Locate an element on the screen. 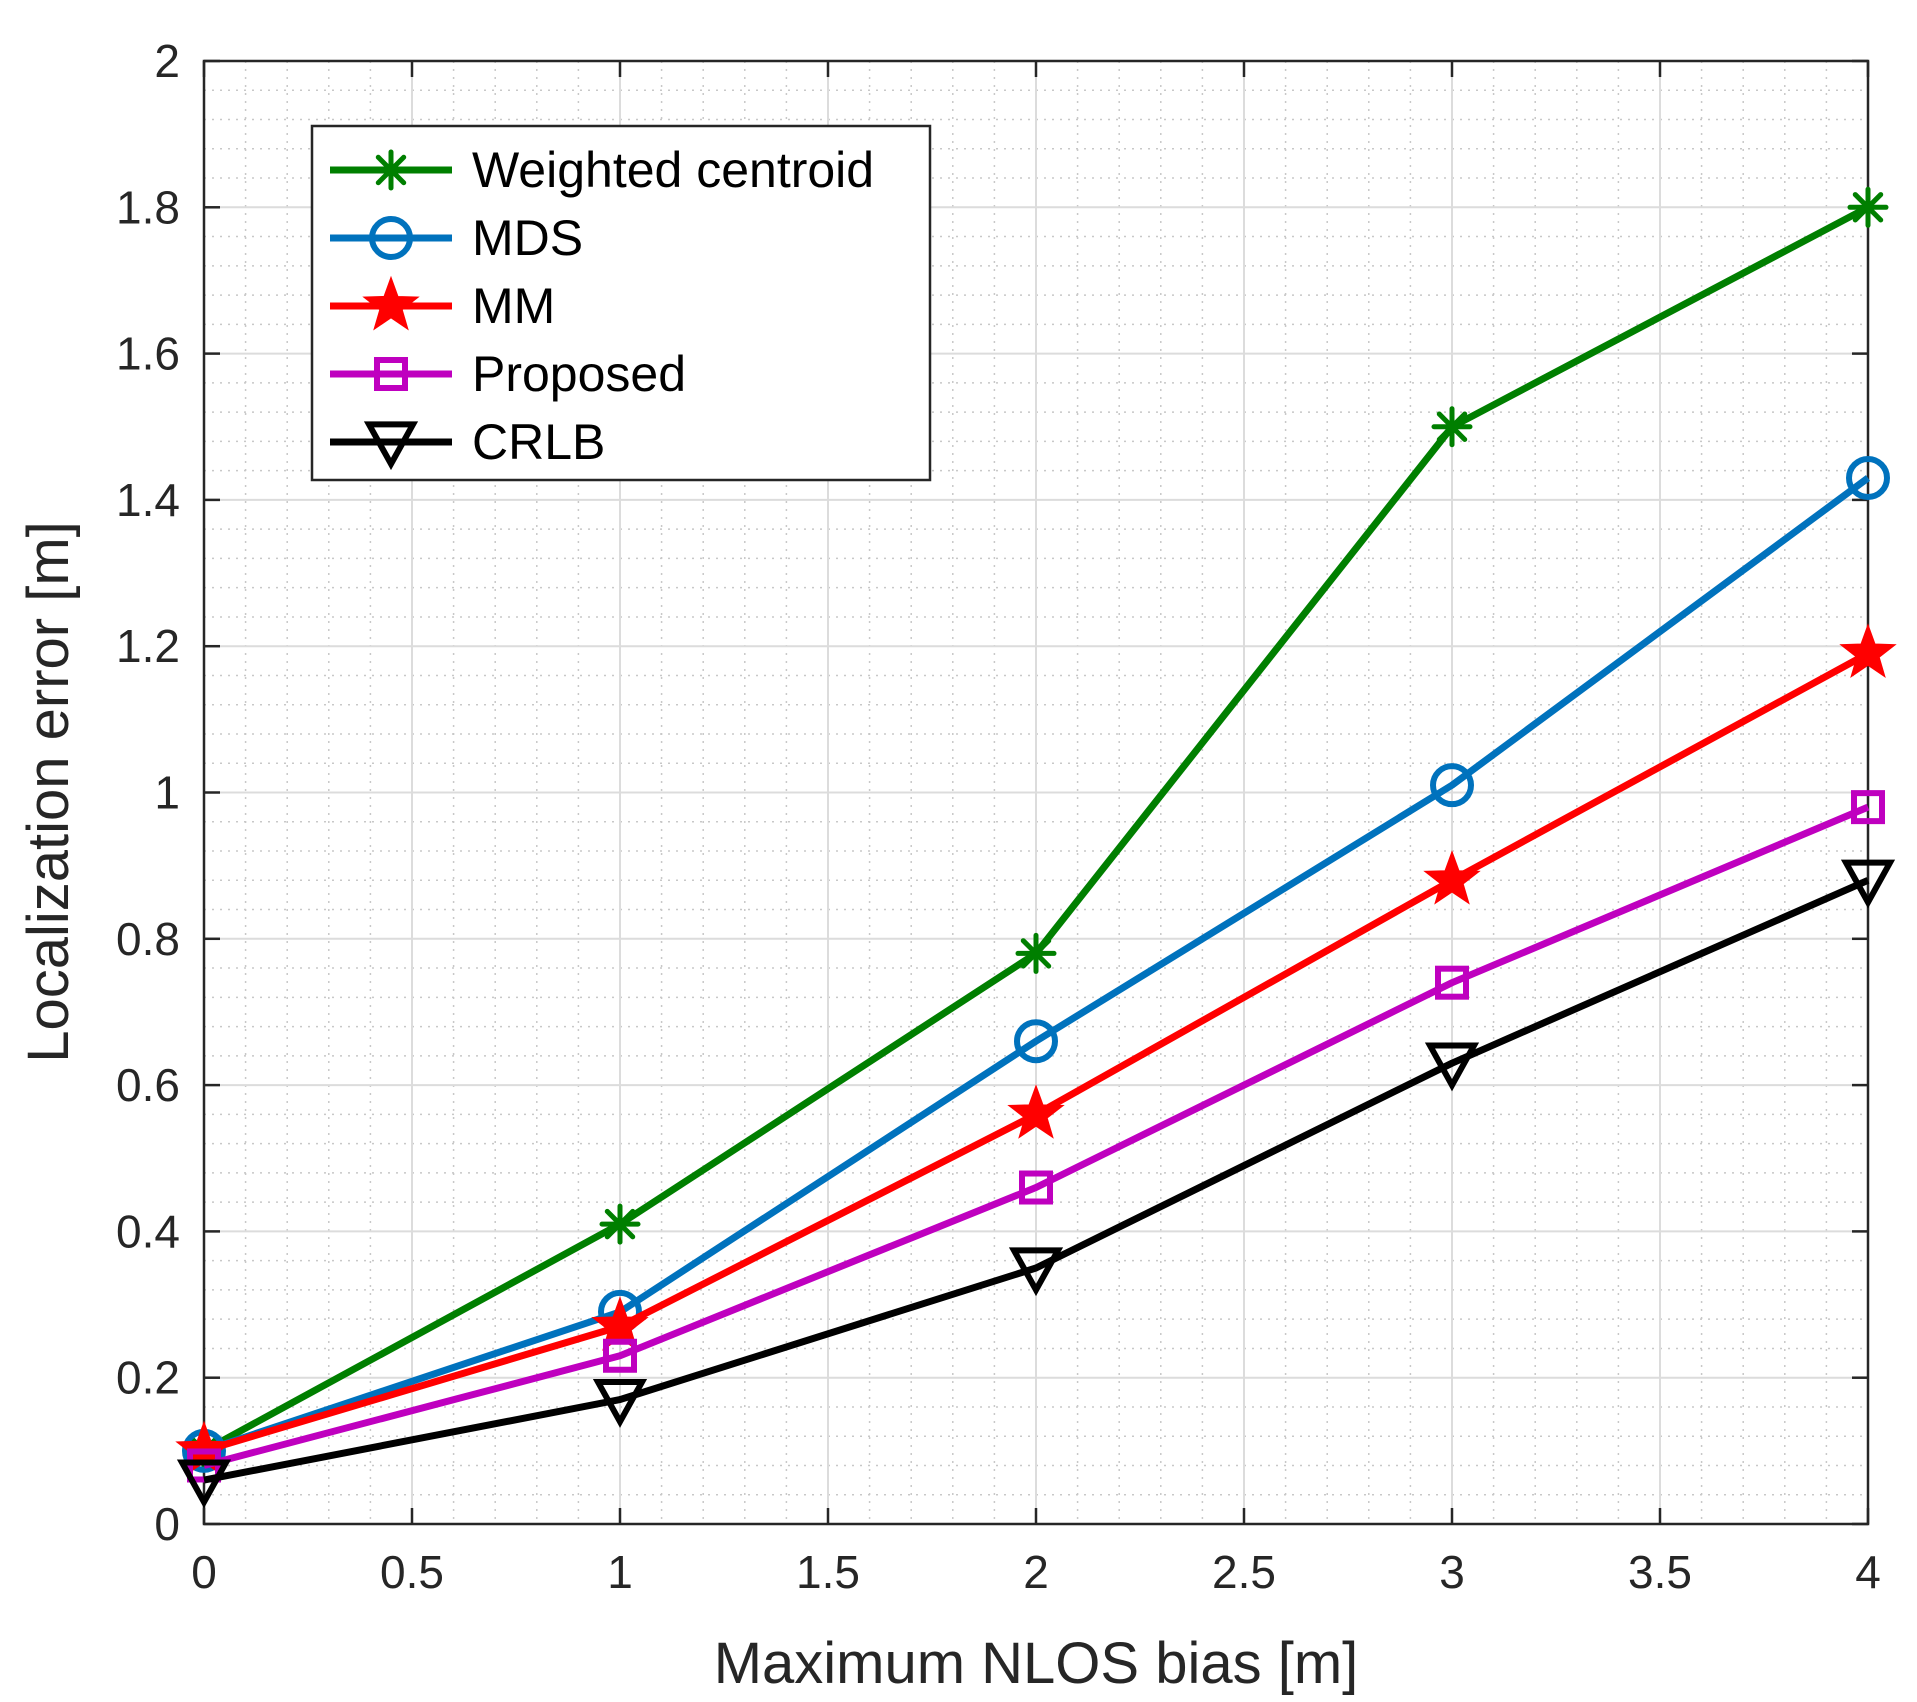  y-tick-label: 1.8 is located at coordinates (148, 207).